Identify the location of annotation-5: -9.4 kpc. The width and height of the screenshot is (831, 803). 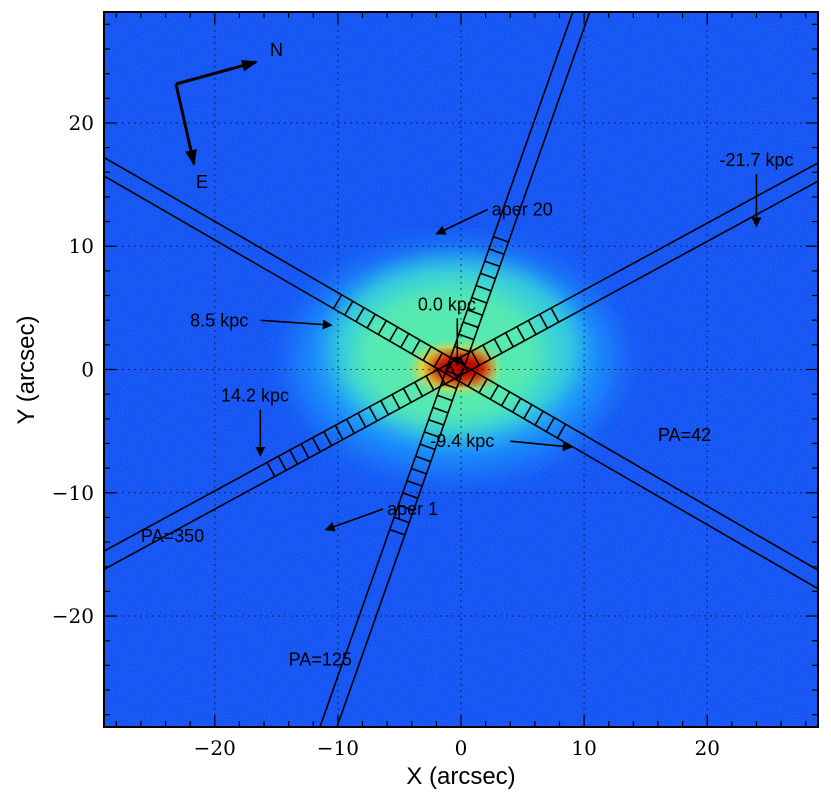
(462, 441).